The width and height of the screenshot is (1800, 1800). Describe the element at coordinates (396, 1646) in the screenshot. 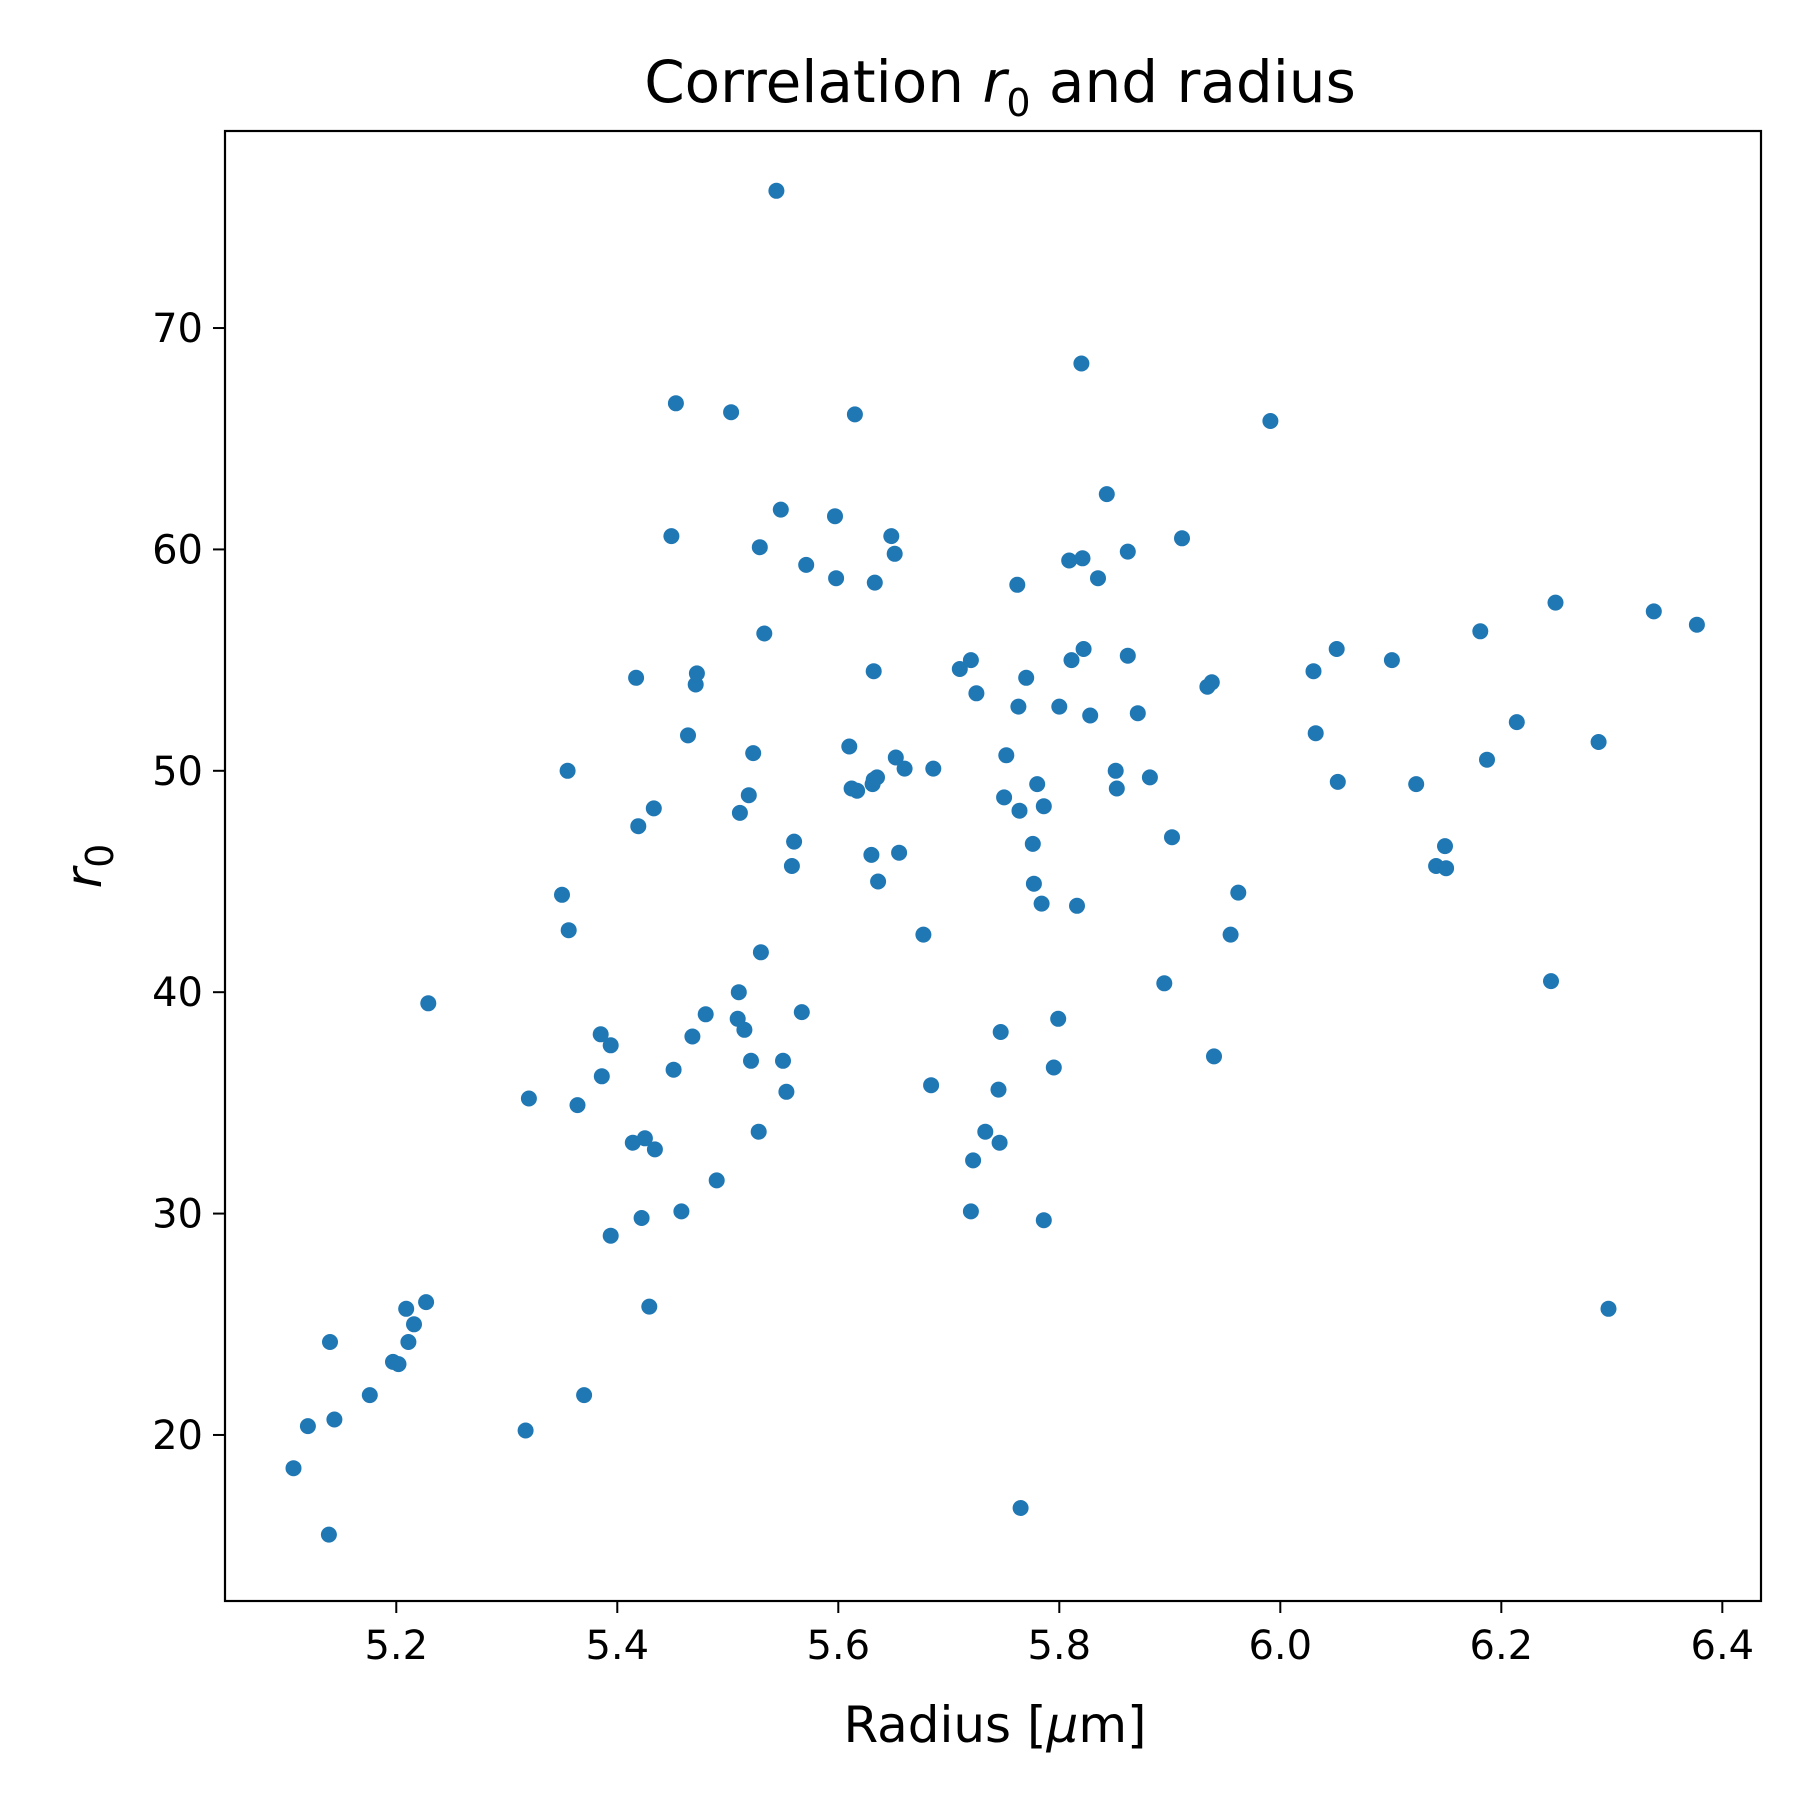

I see `x-tick-label: 5.2` at that location.